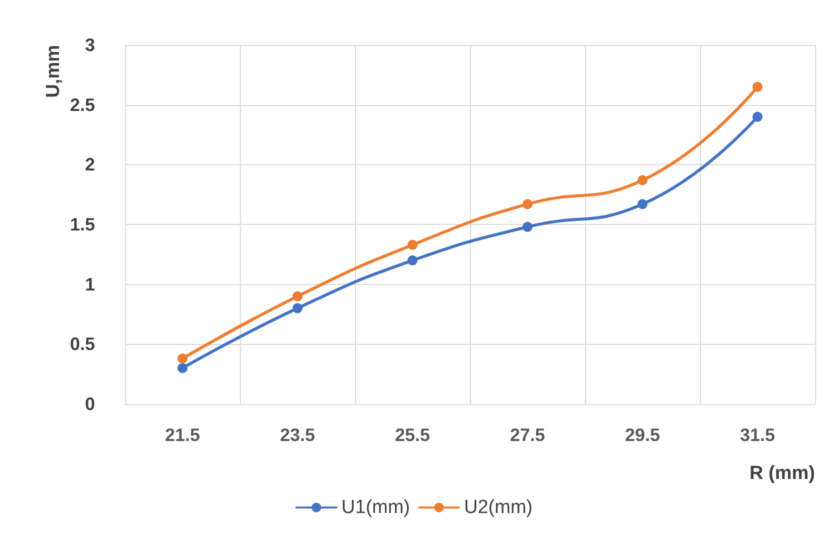 The image size is (828, 542). Describe the element at coordinates (53, 71) in the screenshot. I see `y-axis-title: U,mm` at that location.